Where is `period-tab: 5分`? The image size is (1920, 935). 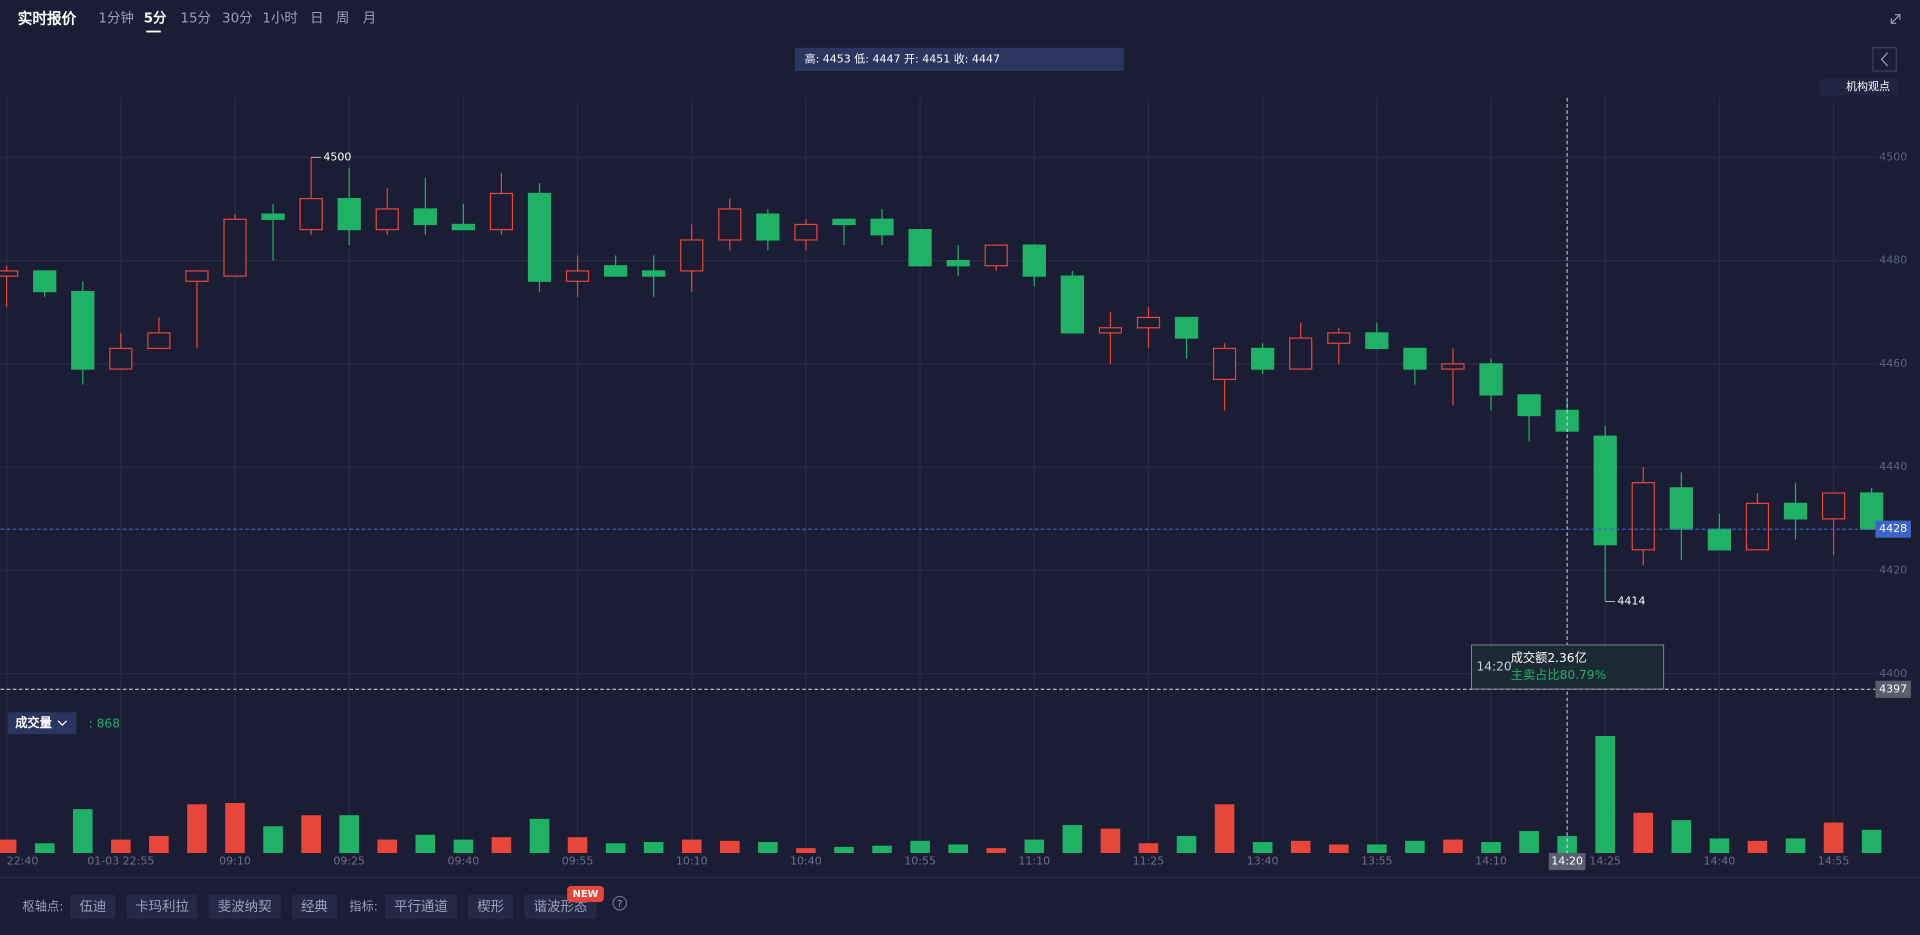 period-tab: 5分 is located at coordinates (155, 18).